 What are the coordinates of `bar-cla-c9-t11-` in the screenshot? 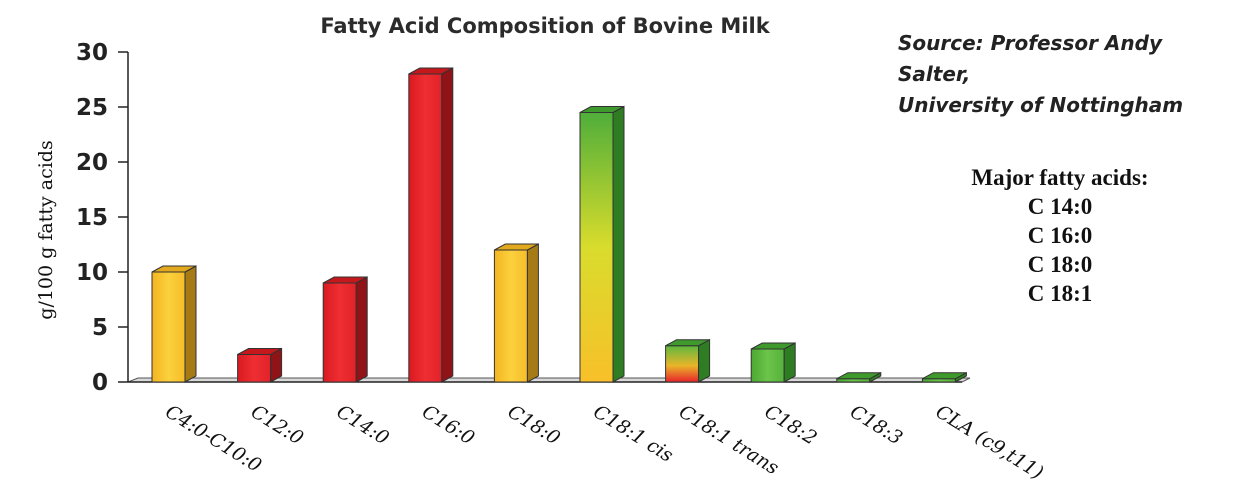 It's located at (944, 377).